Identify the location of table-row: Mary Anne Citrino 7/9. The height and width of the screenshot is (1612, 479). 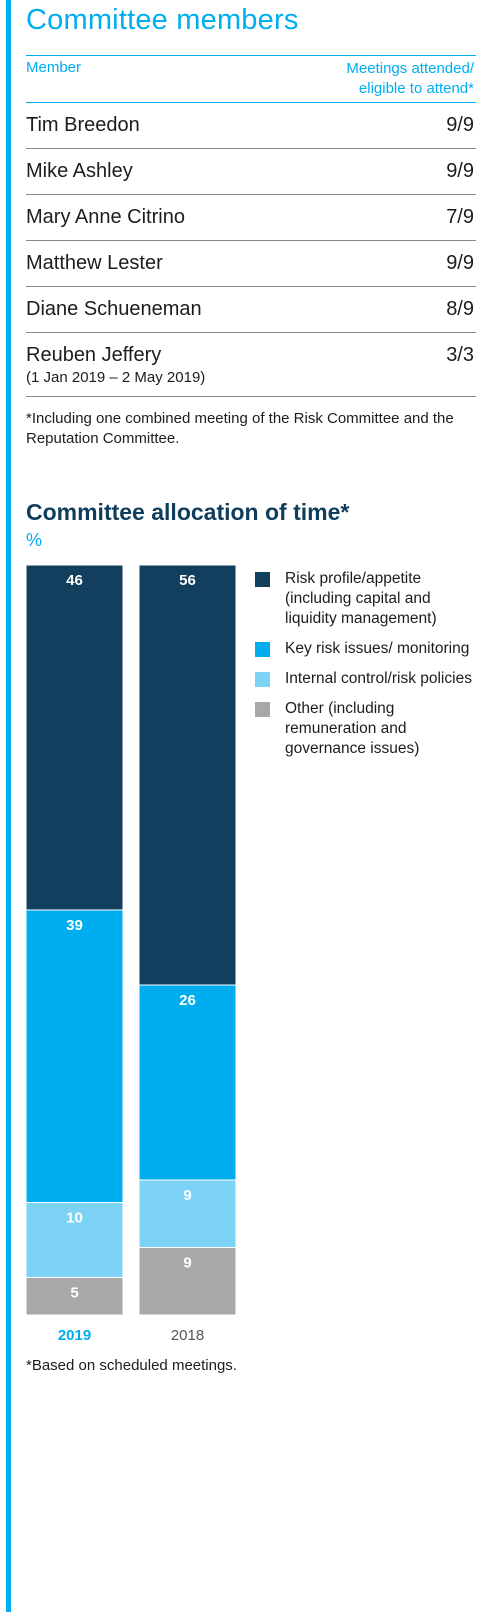
(251, 218).